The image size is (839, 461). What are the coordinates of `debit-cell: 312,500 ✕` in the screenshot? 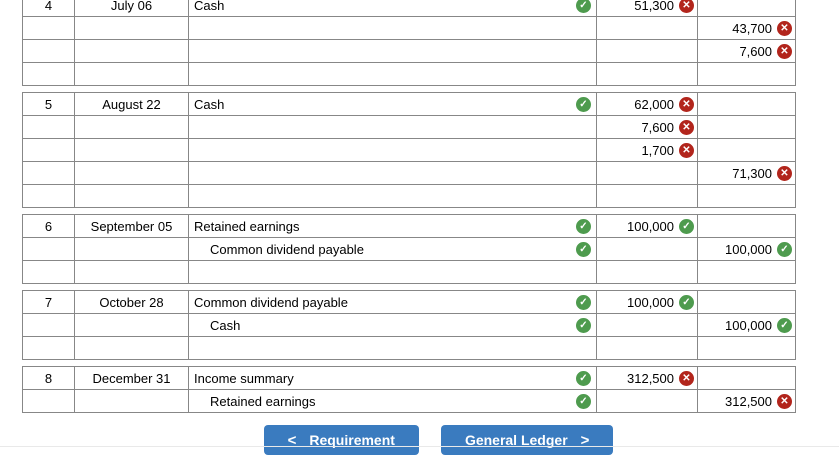 It's located at (647, 378).